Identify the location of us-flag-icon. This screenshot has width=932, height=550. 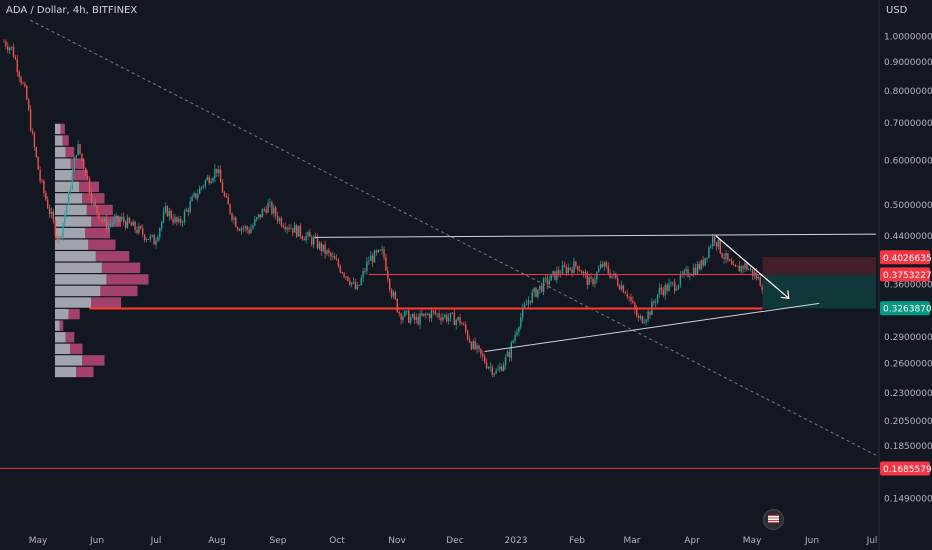
(773, 519).